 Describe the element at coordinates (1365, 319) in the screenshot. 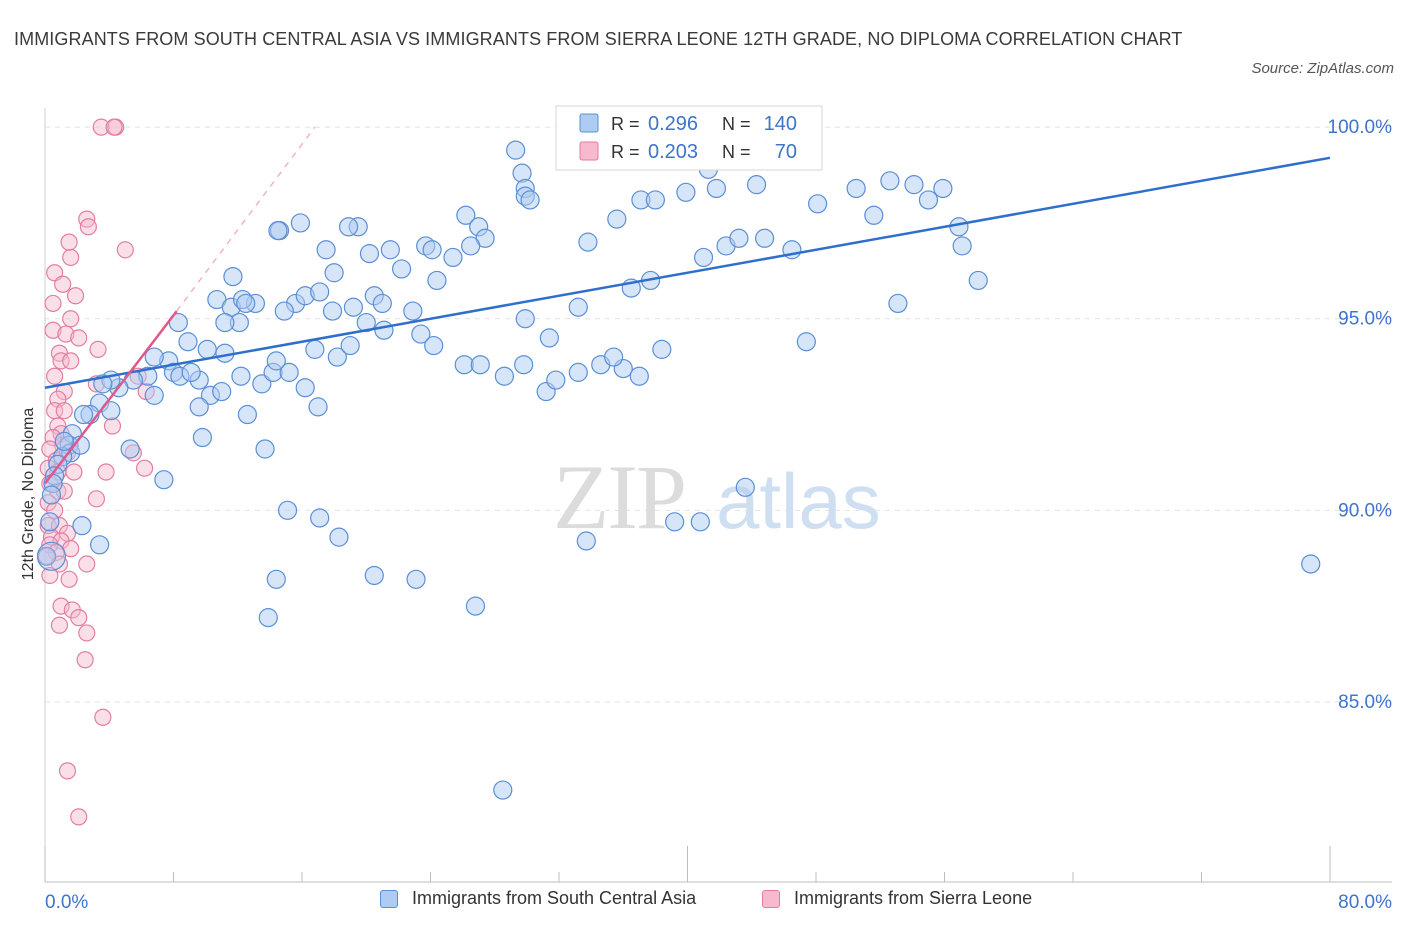

I see `y-tick-label-1: 95.0%` at that location.